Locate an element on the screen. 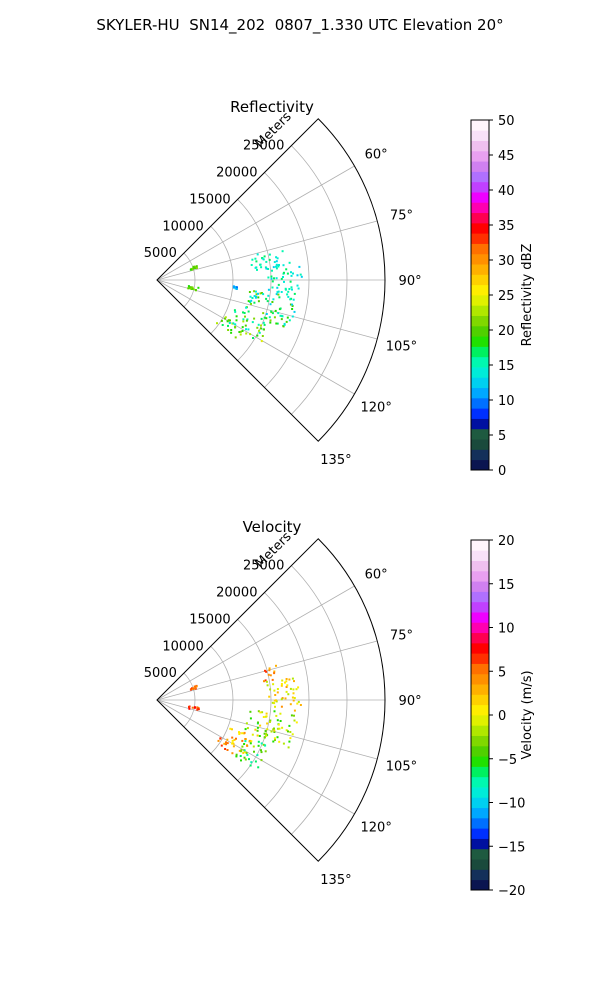 The width and height of the screenshot is (600, 1000). grid-spoke is located at coordinates (255, 757).